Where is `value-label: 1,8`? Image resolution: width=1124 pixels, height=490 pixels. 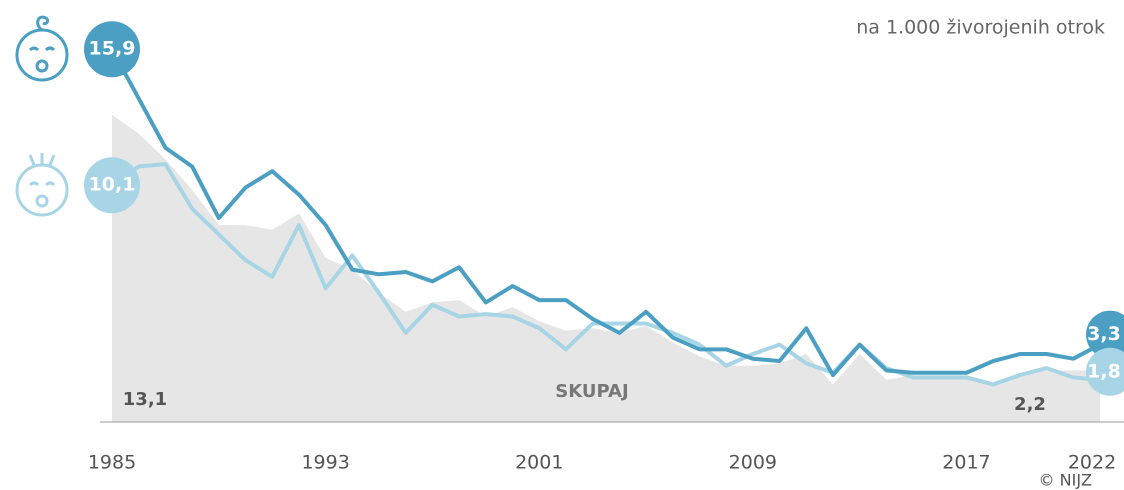
value-label: 1,8 is located at coordinates (1104, 371).